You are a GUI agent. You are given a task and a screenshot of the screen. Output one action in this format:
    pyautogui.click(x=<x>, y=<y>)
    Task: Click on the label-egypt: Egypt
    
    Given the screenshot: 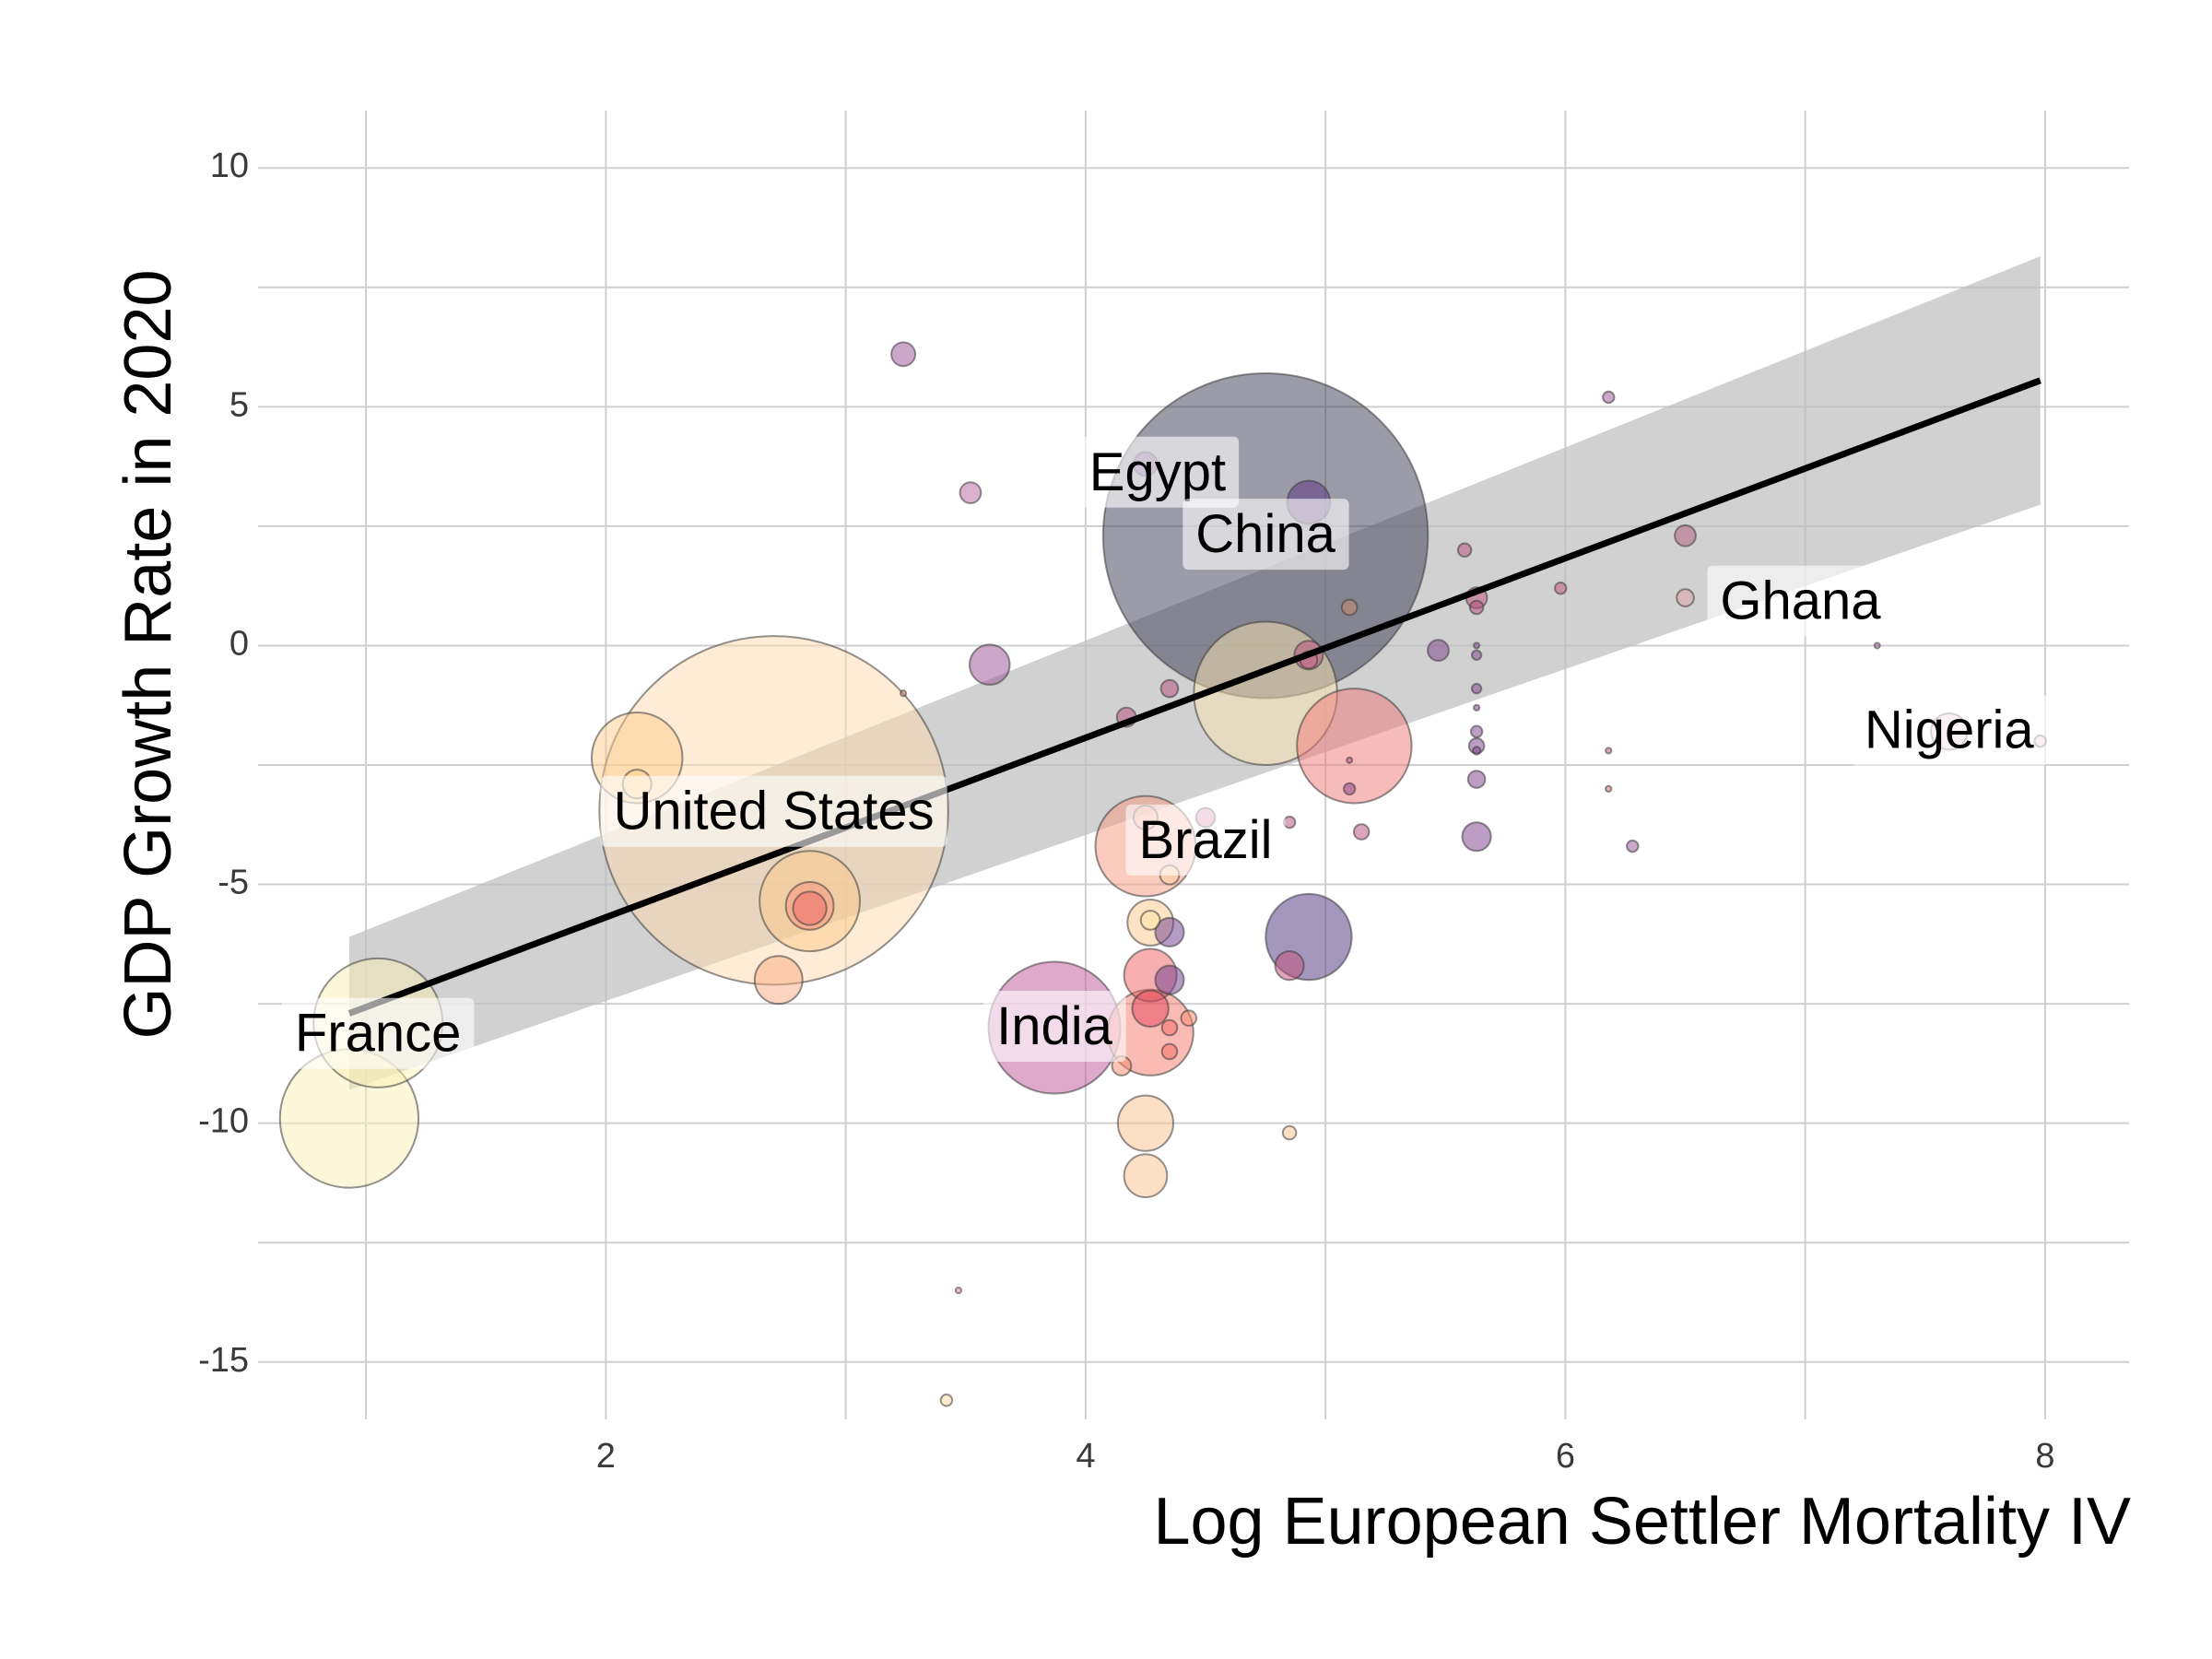 What is the action you would take?
    pyautogui.click(x=1158, y=472)
    